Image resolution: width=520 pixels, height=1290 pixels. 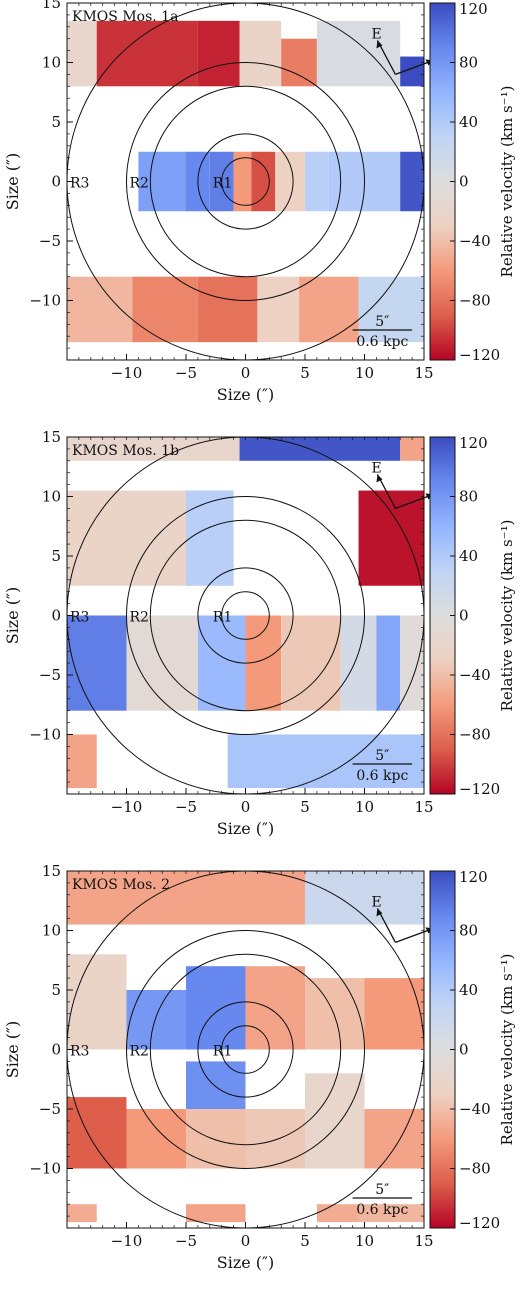 What do you see at coordinates (125, 17) in the screenshot?
I see `panel-title: KMOS Mos. 1a` at bounding box center [125, 17].